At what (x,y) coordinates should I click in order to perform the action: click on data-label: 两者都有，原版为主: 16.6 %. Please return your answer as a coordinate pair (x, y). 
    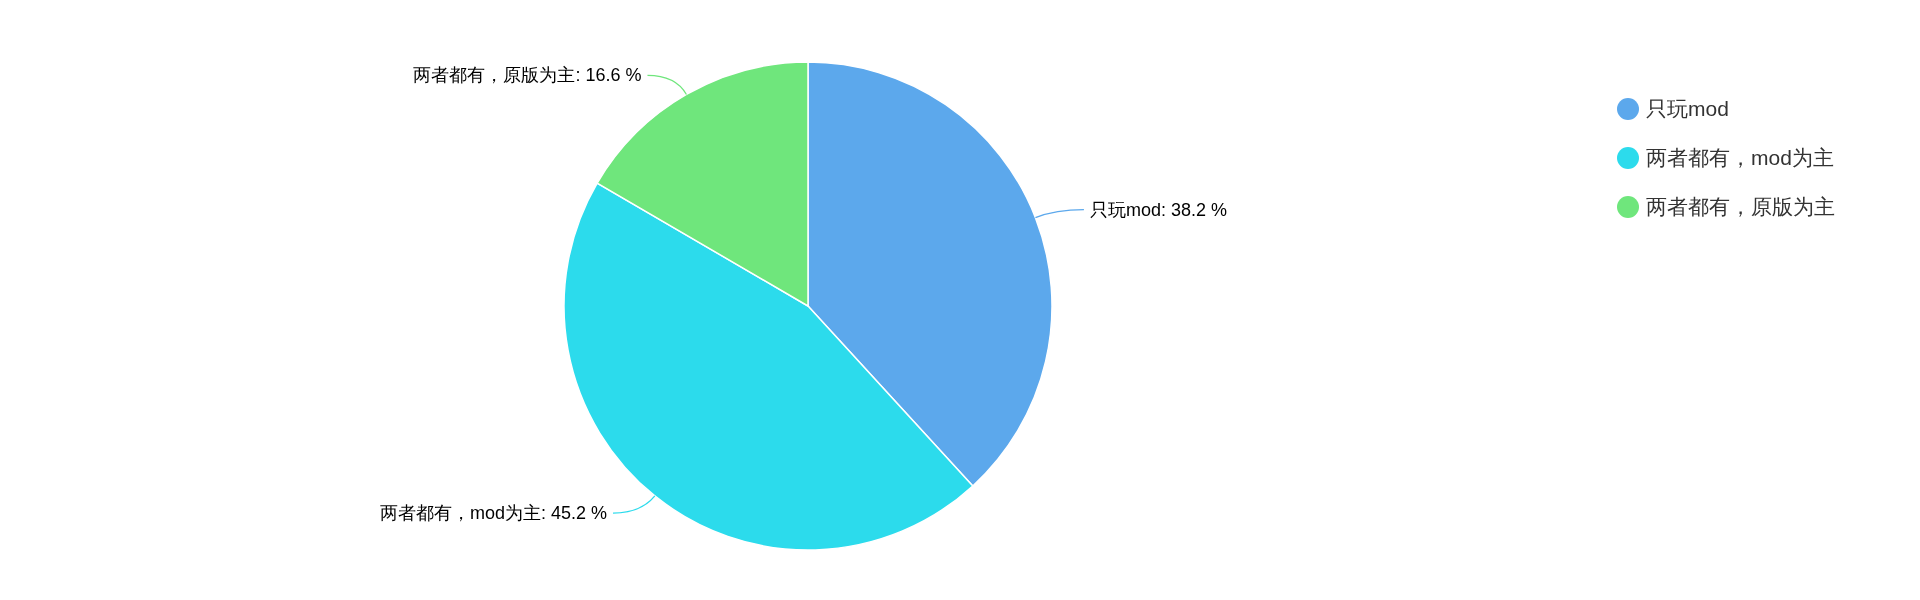
    Looking at the image, I should click on (527, 75).